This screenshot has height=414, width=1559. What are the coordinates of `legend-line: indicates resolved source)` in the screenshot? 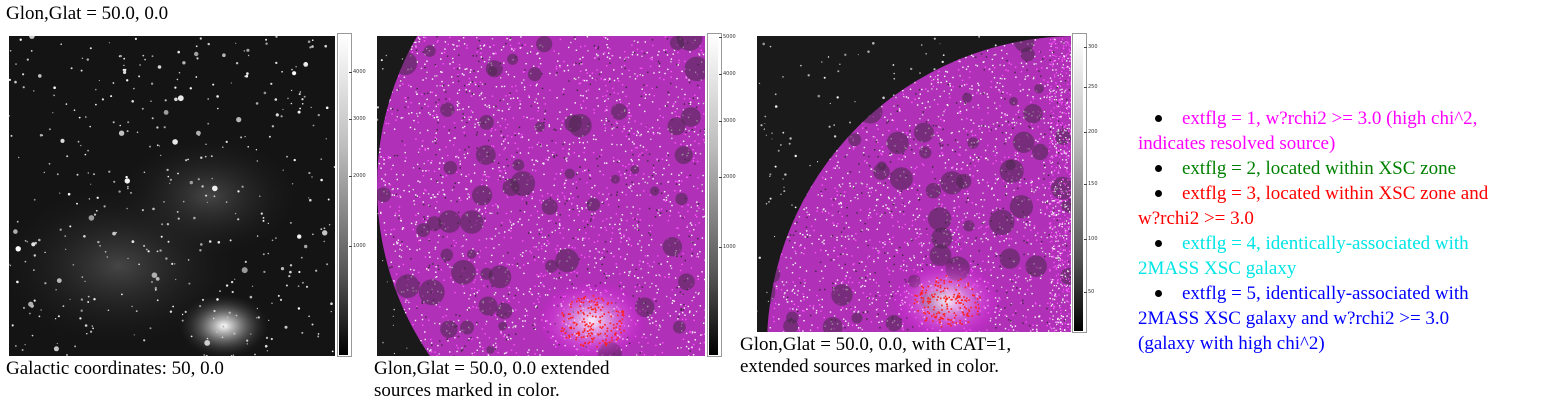 It's located at (1237, 143).